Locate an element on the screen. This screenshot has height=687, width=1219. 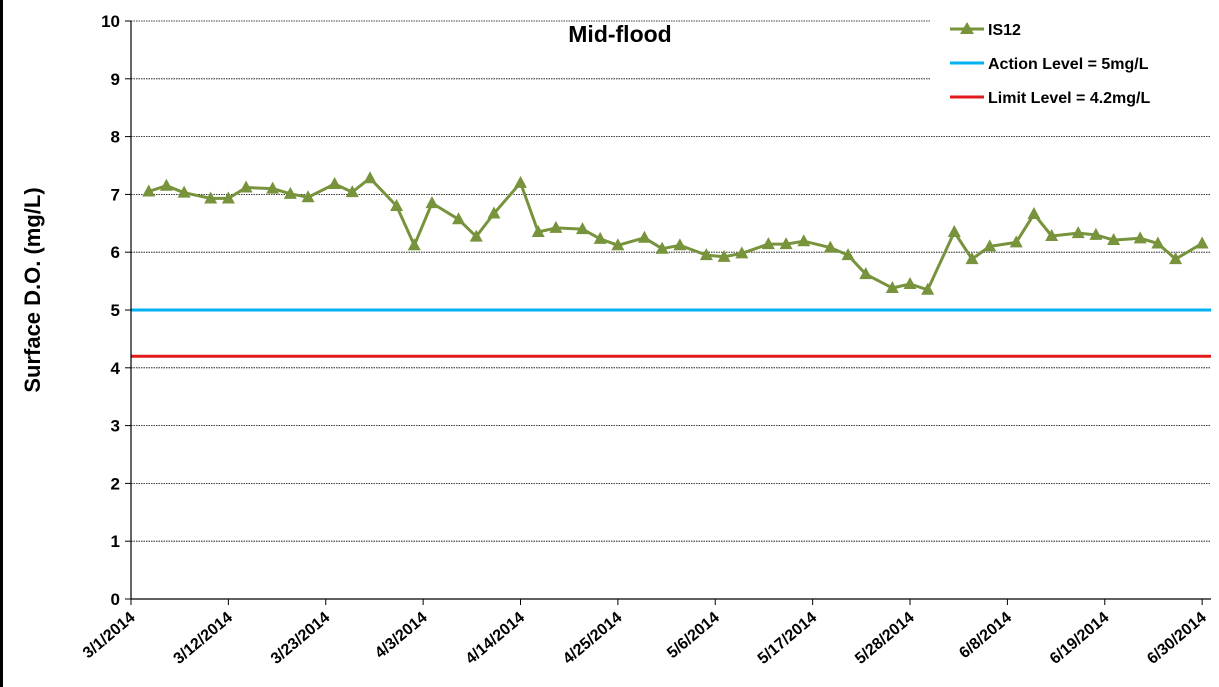
legend-label-is12: IS12 is located at coordinates (1004, 30).